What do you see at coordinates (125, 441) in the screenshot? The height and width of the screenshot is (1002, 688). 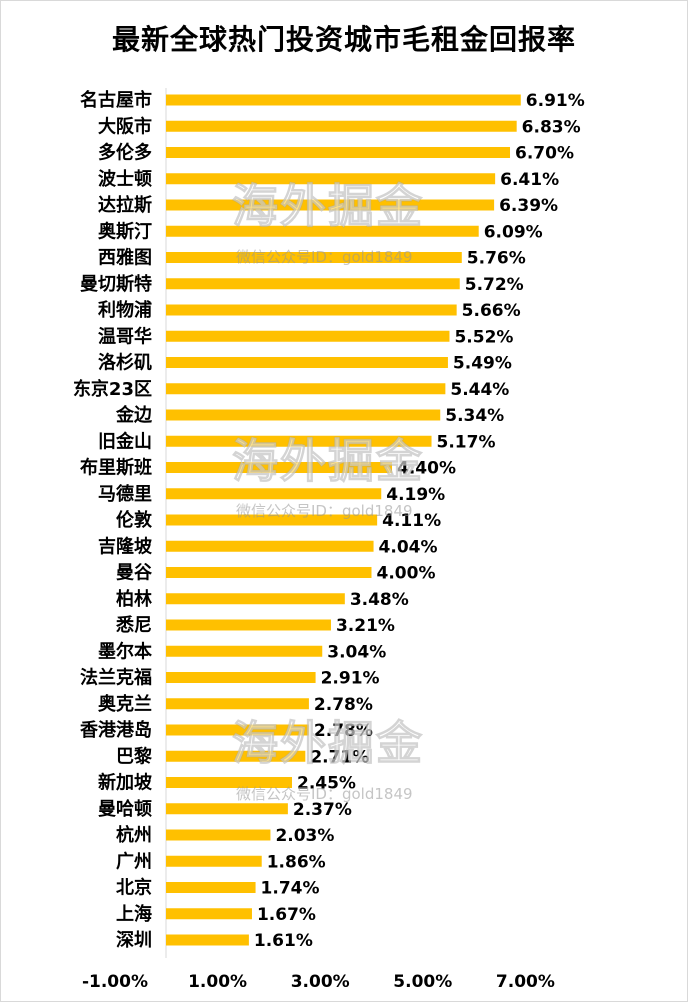 I see `category-label: 旧金山` at bounding box center [125, 441].